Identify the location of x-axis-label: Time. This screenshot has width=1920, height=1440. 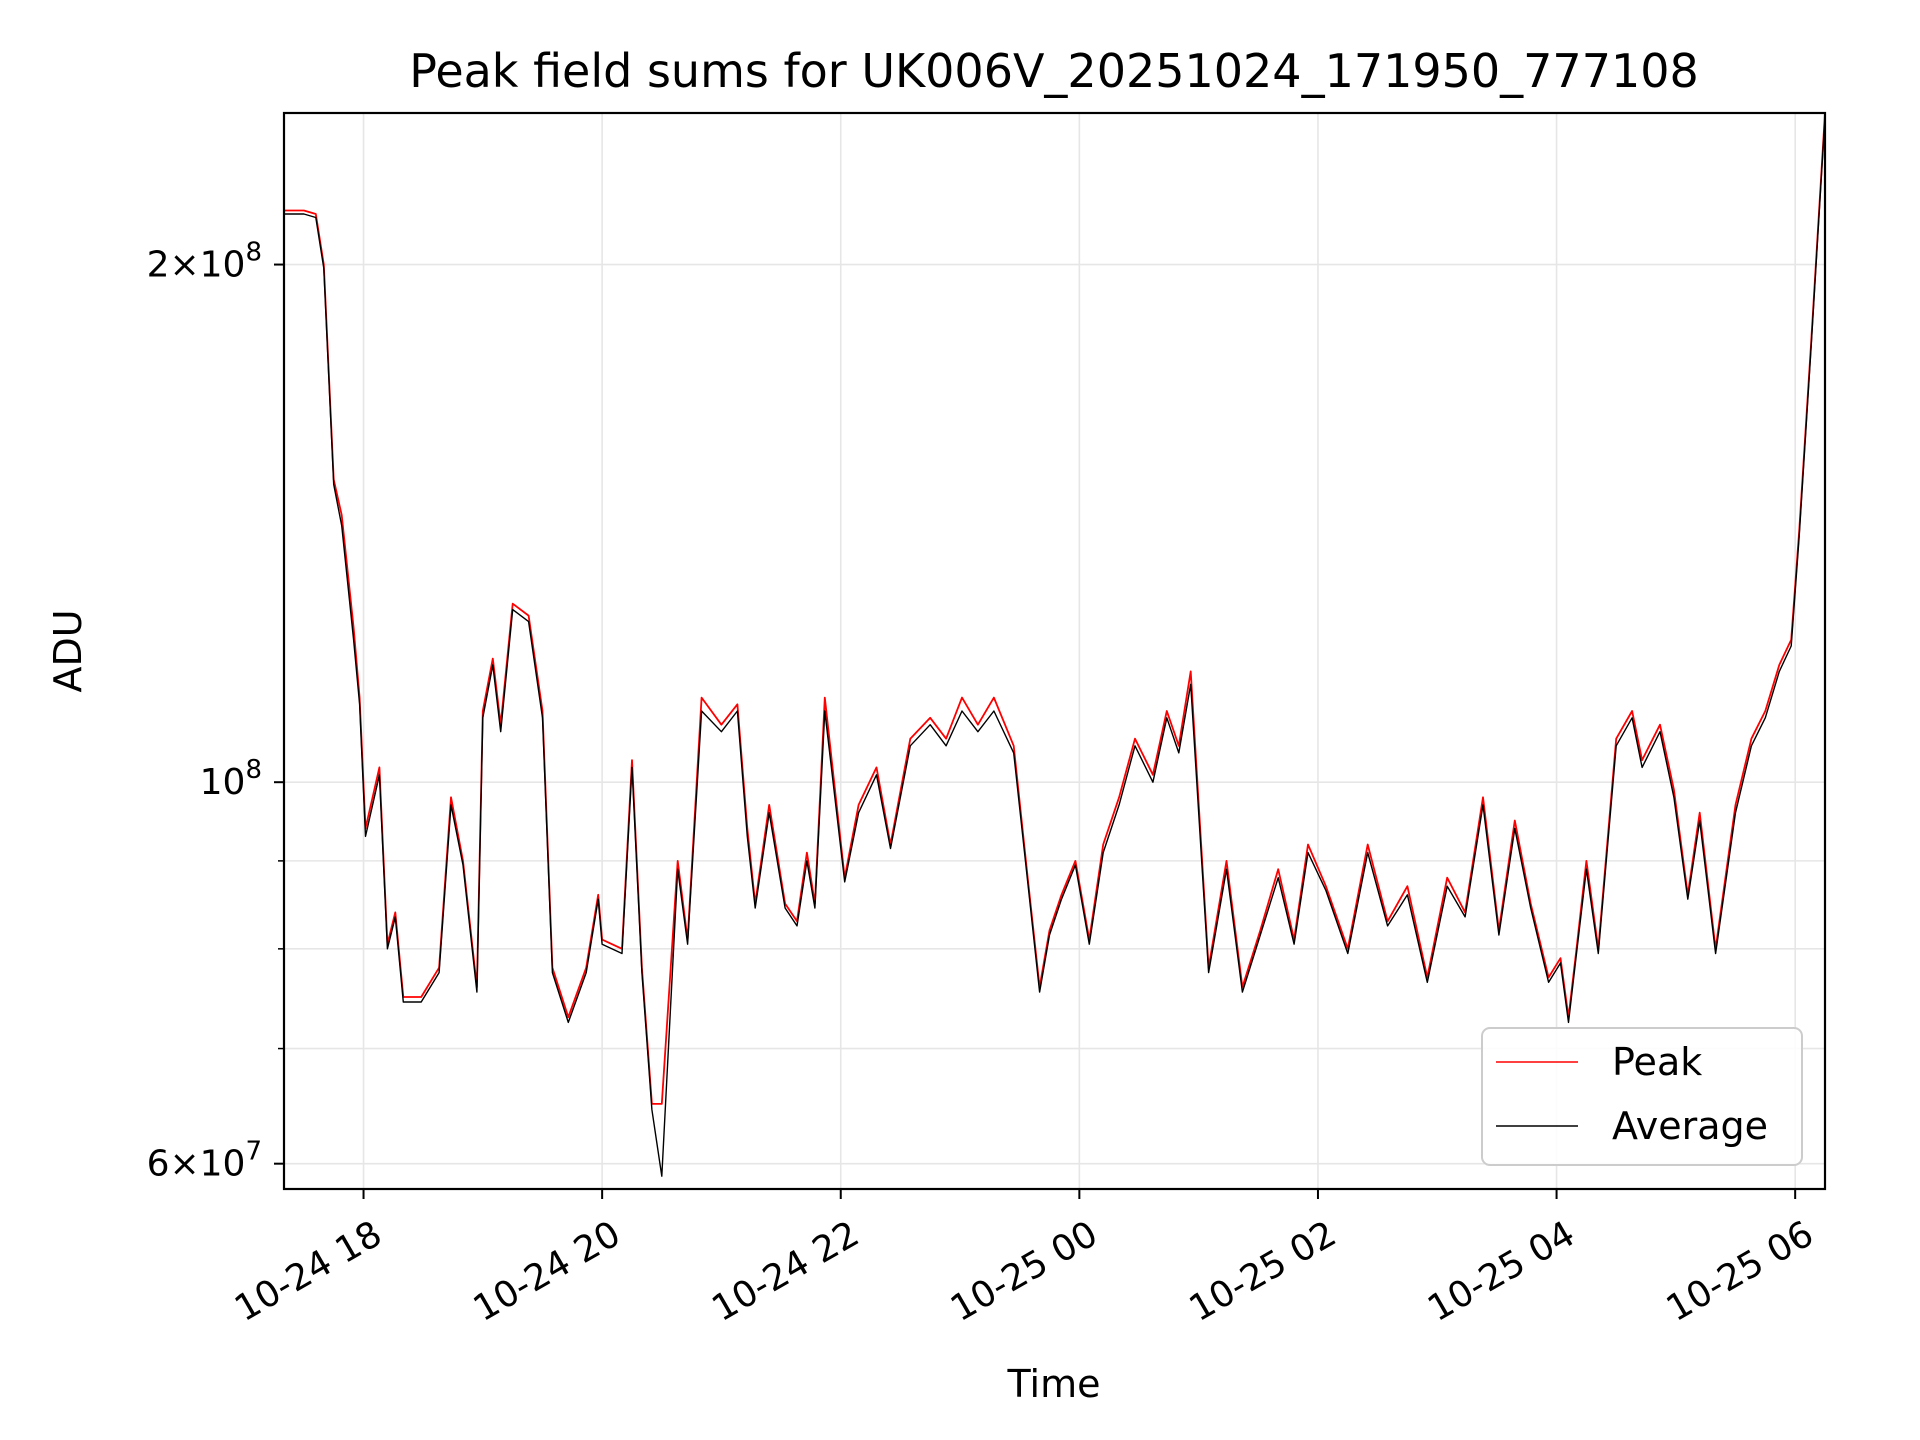
(1054, 1384).